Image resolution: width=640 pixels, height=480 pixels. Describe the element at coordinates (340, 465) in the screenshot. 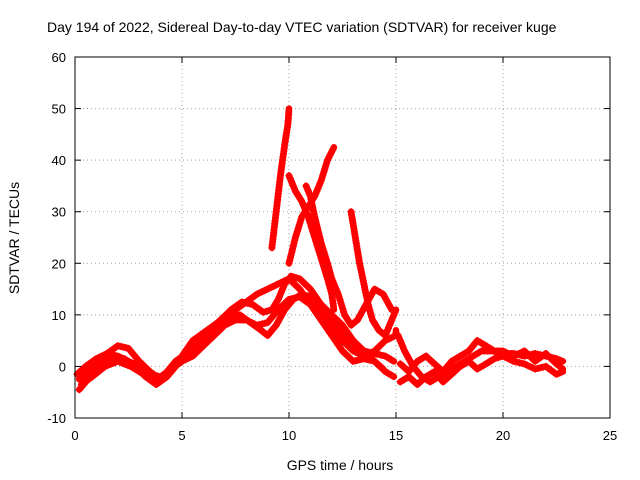

I see `x-axis-label: GPS time / hours` at that location.